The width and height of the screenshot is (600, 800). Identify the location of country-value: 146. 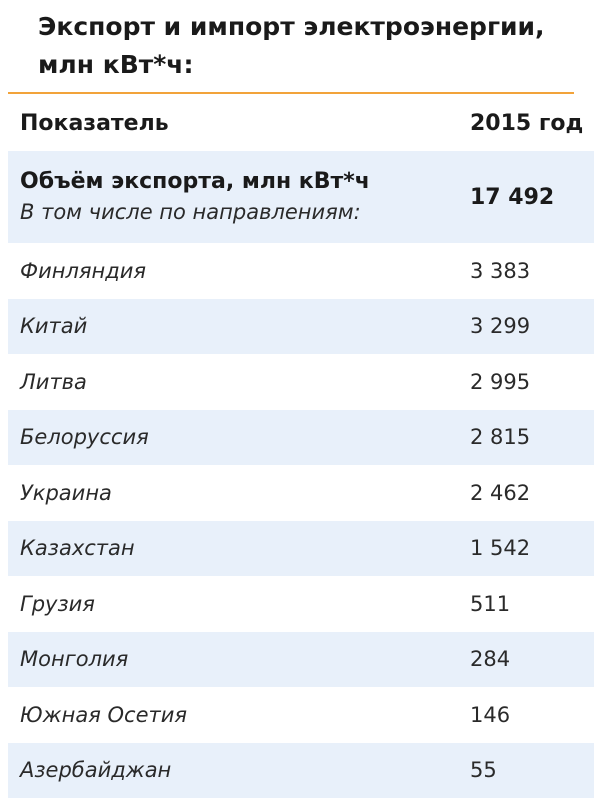
(490, 714).